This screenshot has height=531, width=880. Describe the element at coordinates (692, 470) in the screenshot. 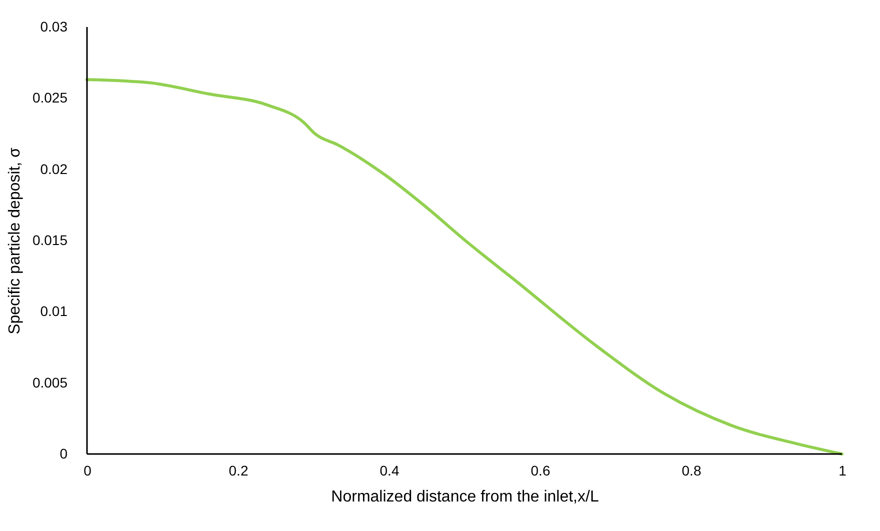

I see `x-tick-label: 0.8` at that location.